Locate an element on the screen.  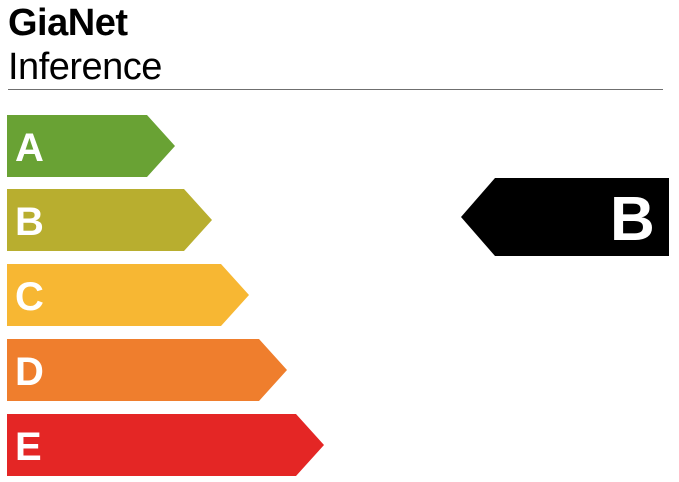
class-bar-c: C is located at coordinates (128, 295).